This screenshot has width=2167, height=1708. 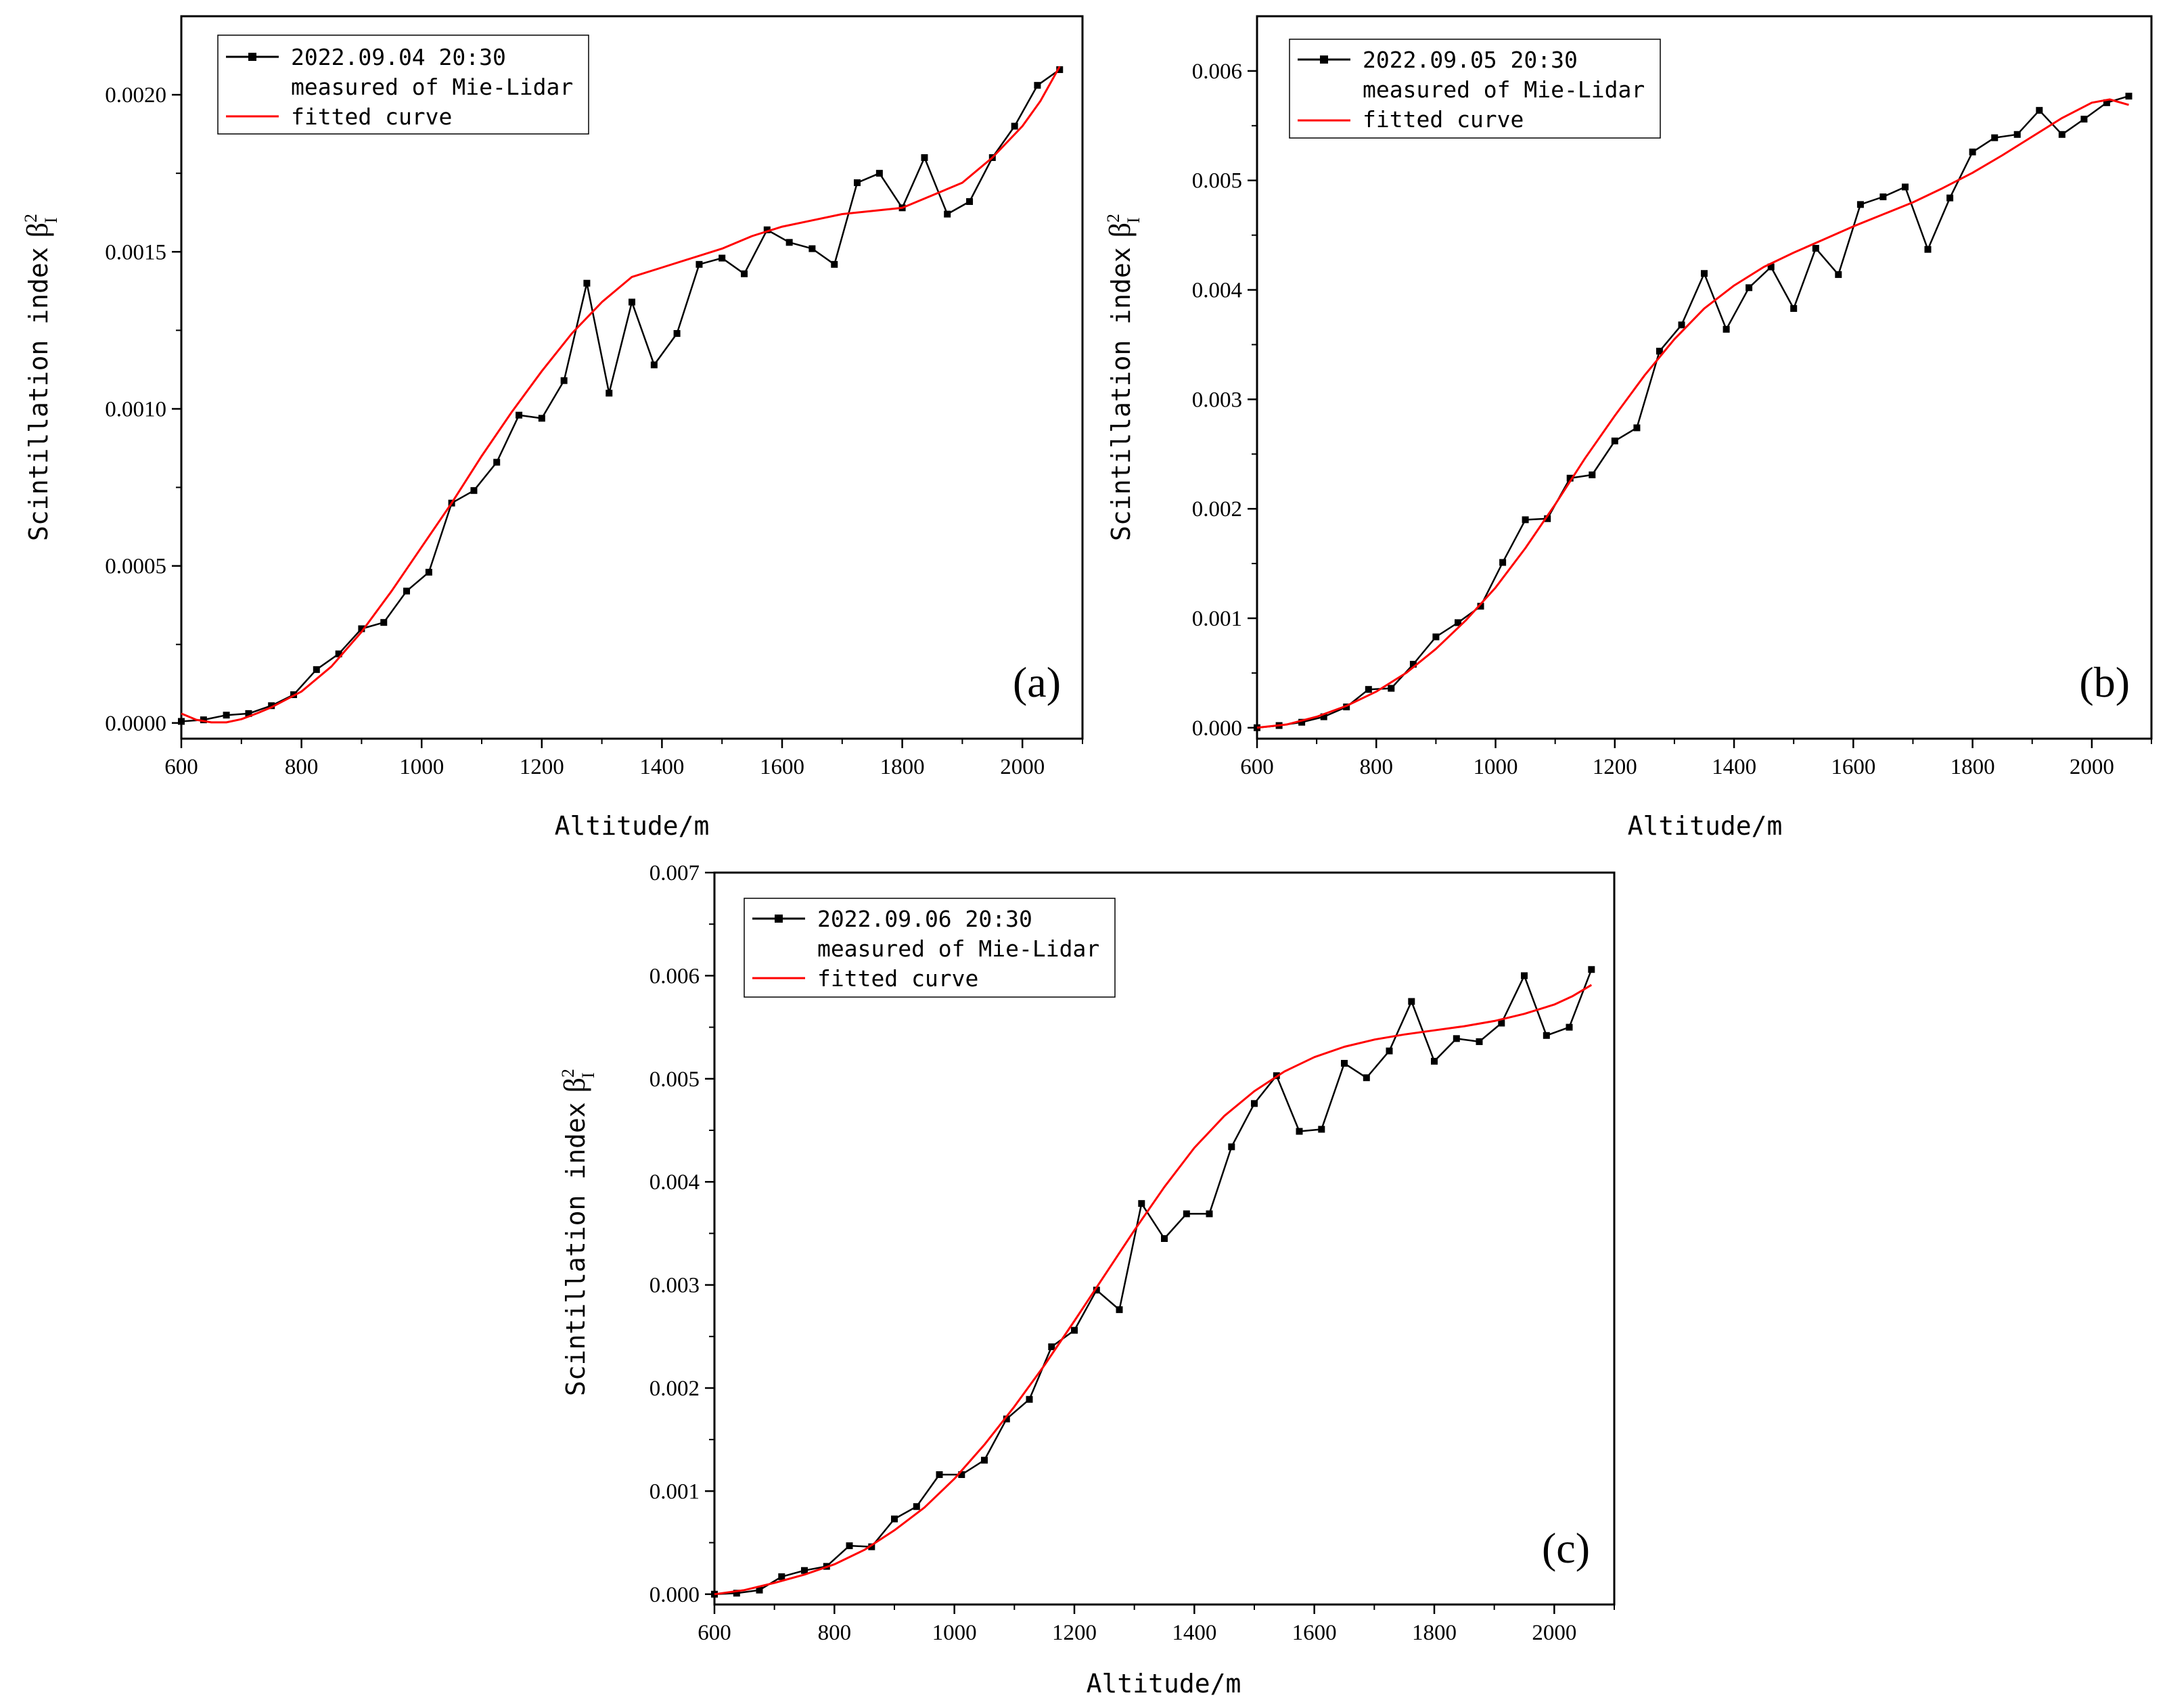 What do you see at coordinates (1705, 826) in the screenshot?
I see `x-axis-title: Altitude/m` at bounding box center [1705, 826].